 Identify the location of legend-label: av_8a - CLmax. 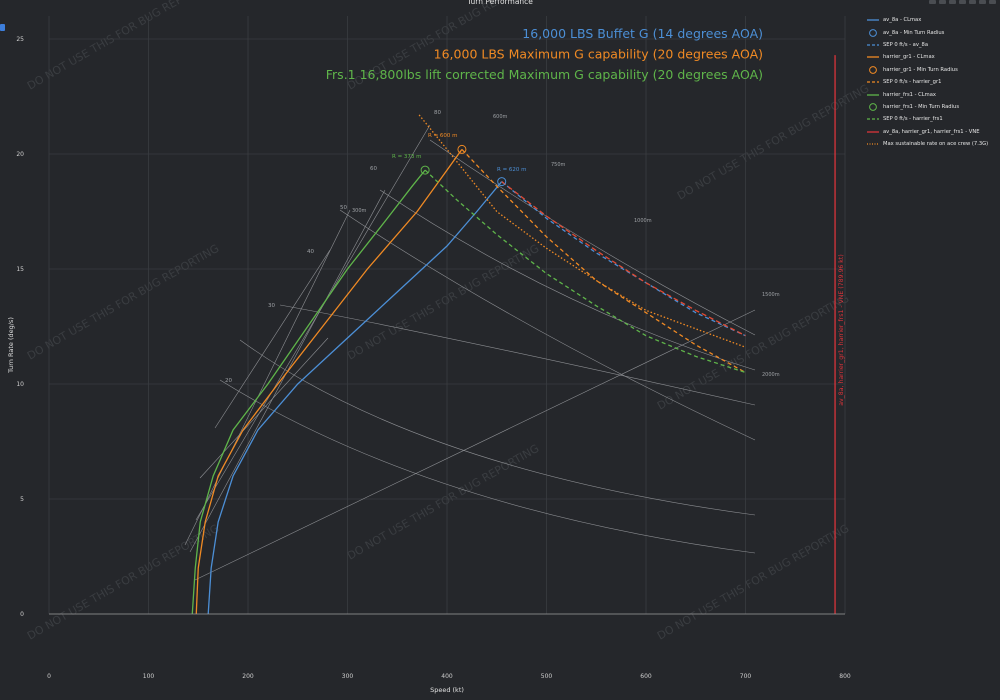
(902, 20).